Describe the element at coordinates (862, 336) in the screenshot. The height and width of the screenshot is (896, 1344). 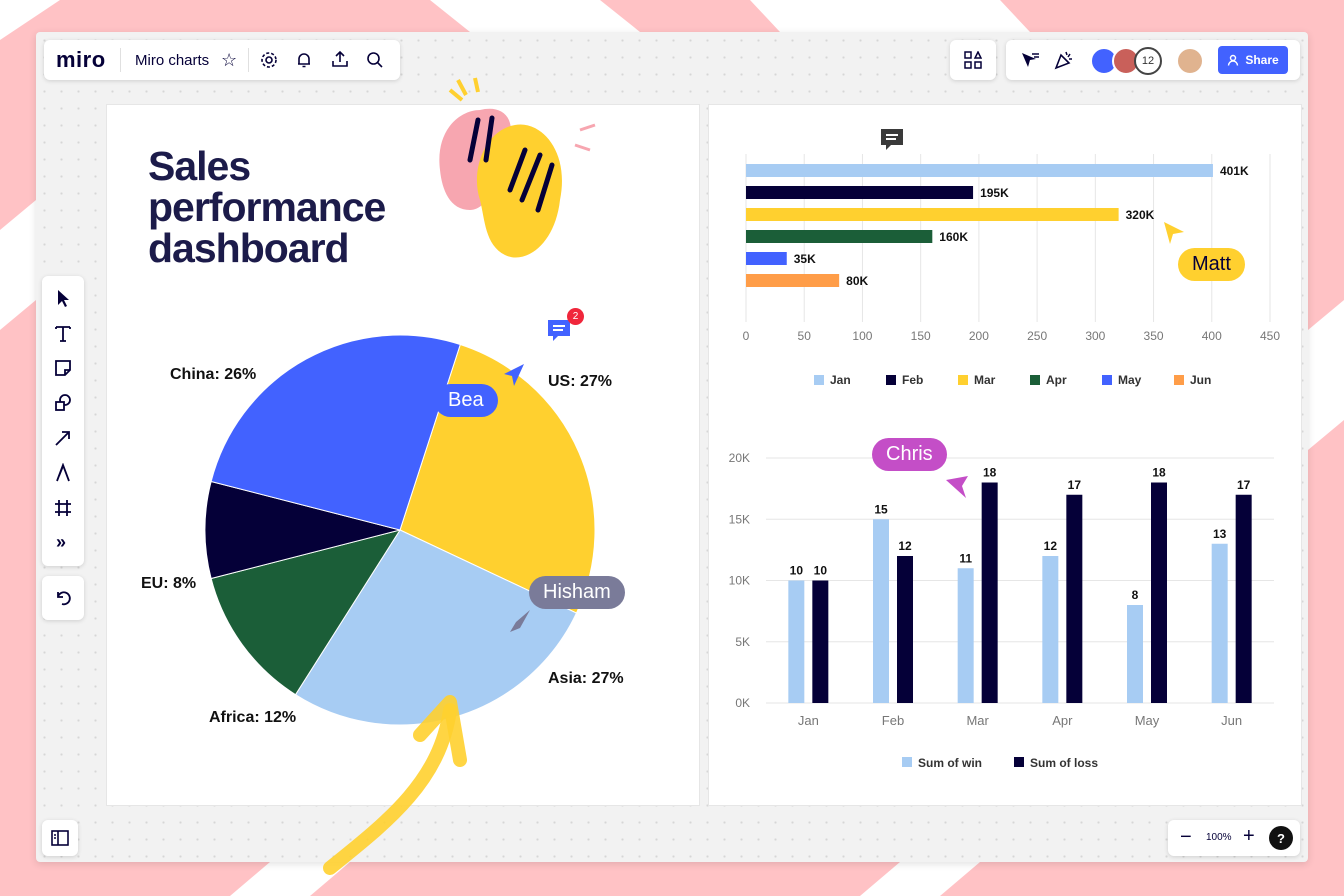
I see `x-tick-label: 100` at that location.